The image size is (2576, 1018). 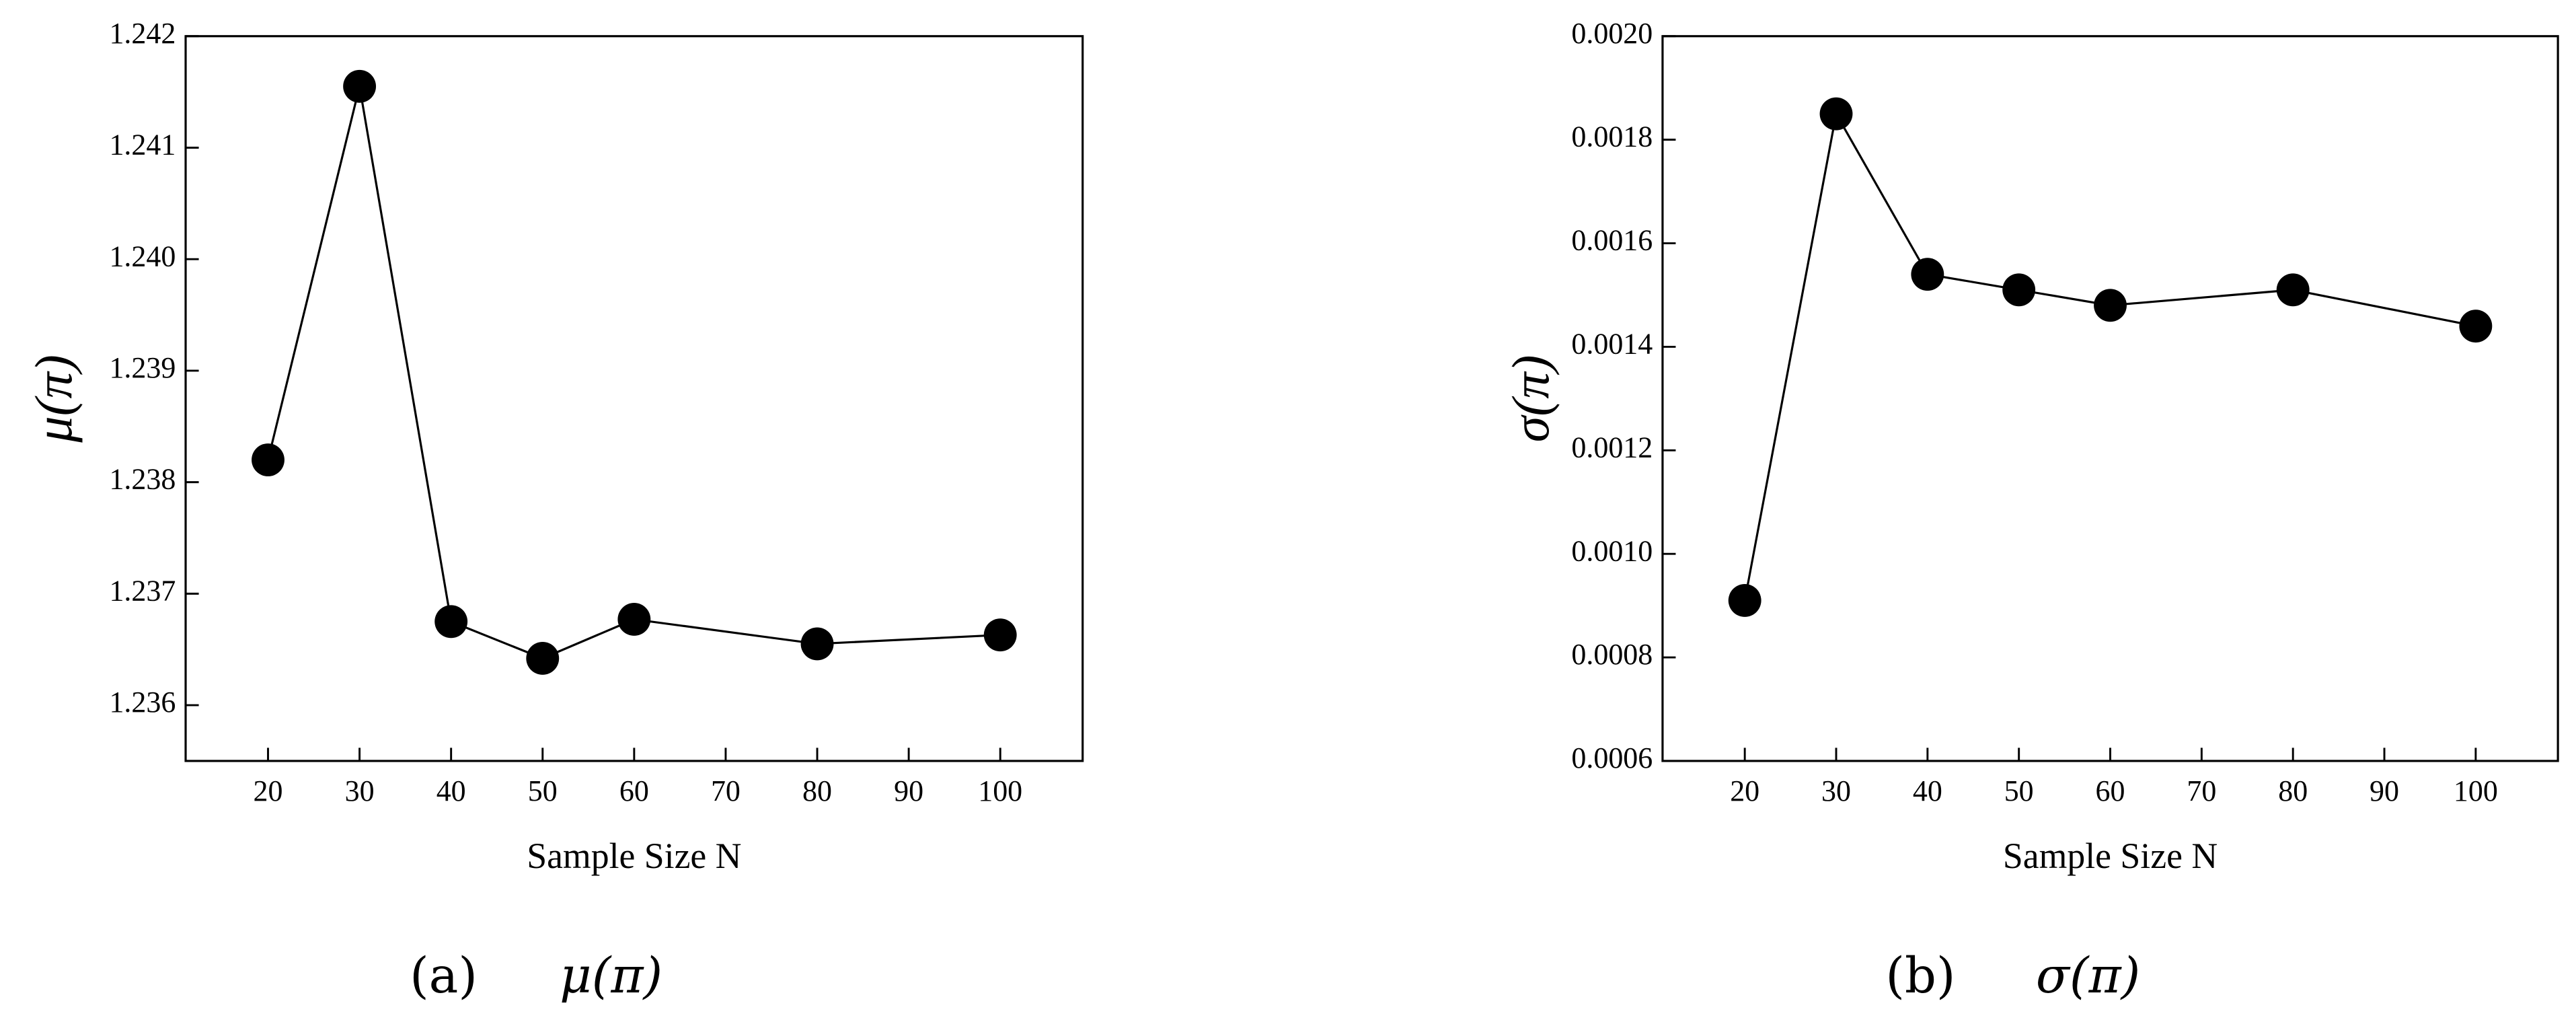 What do you see at coordinates (1612, 136) in the screenshot?
I see `y-tick-label: 0.0018` at bounding box center [1612, 136].